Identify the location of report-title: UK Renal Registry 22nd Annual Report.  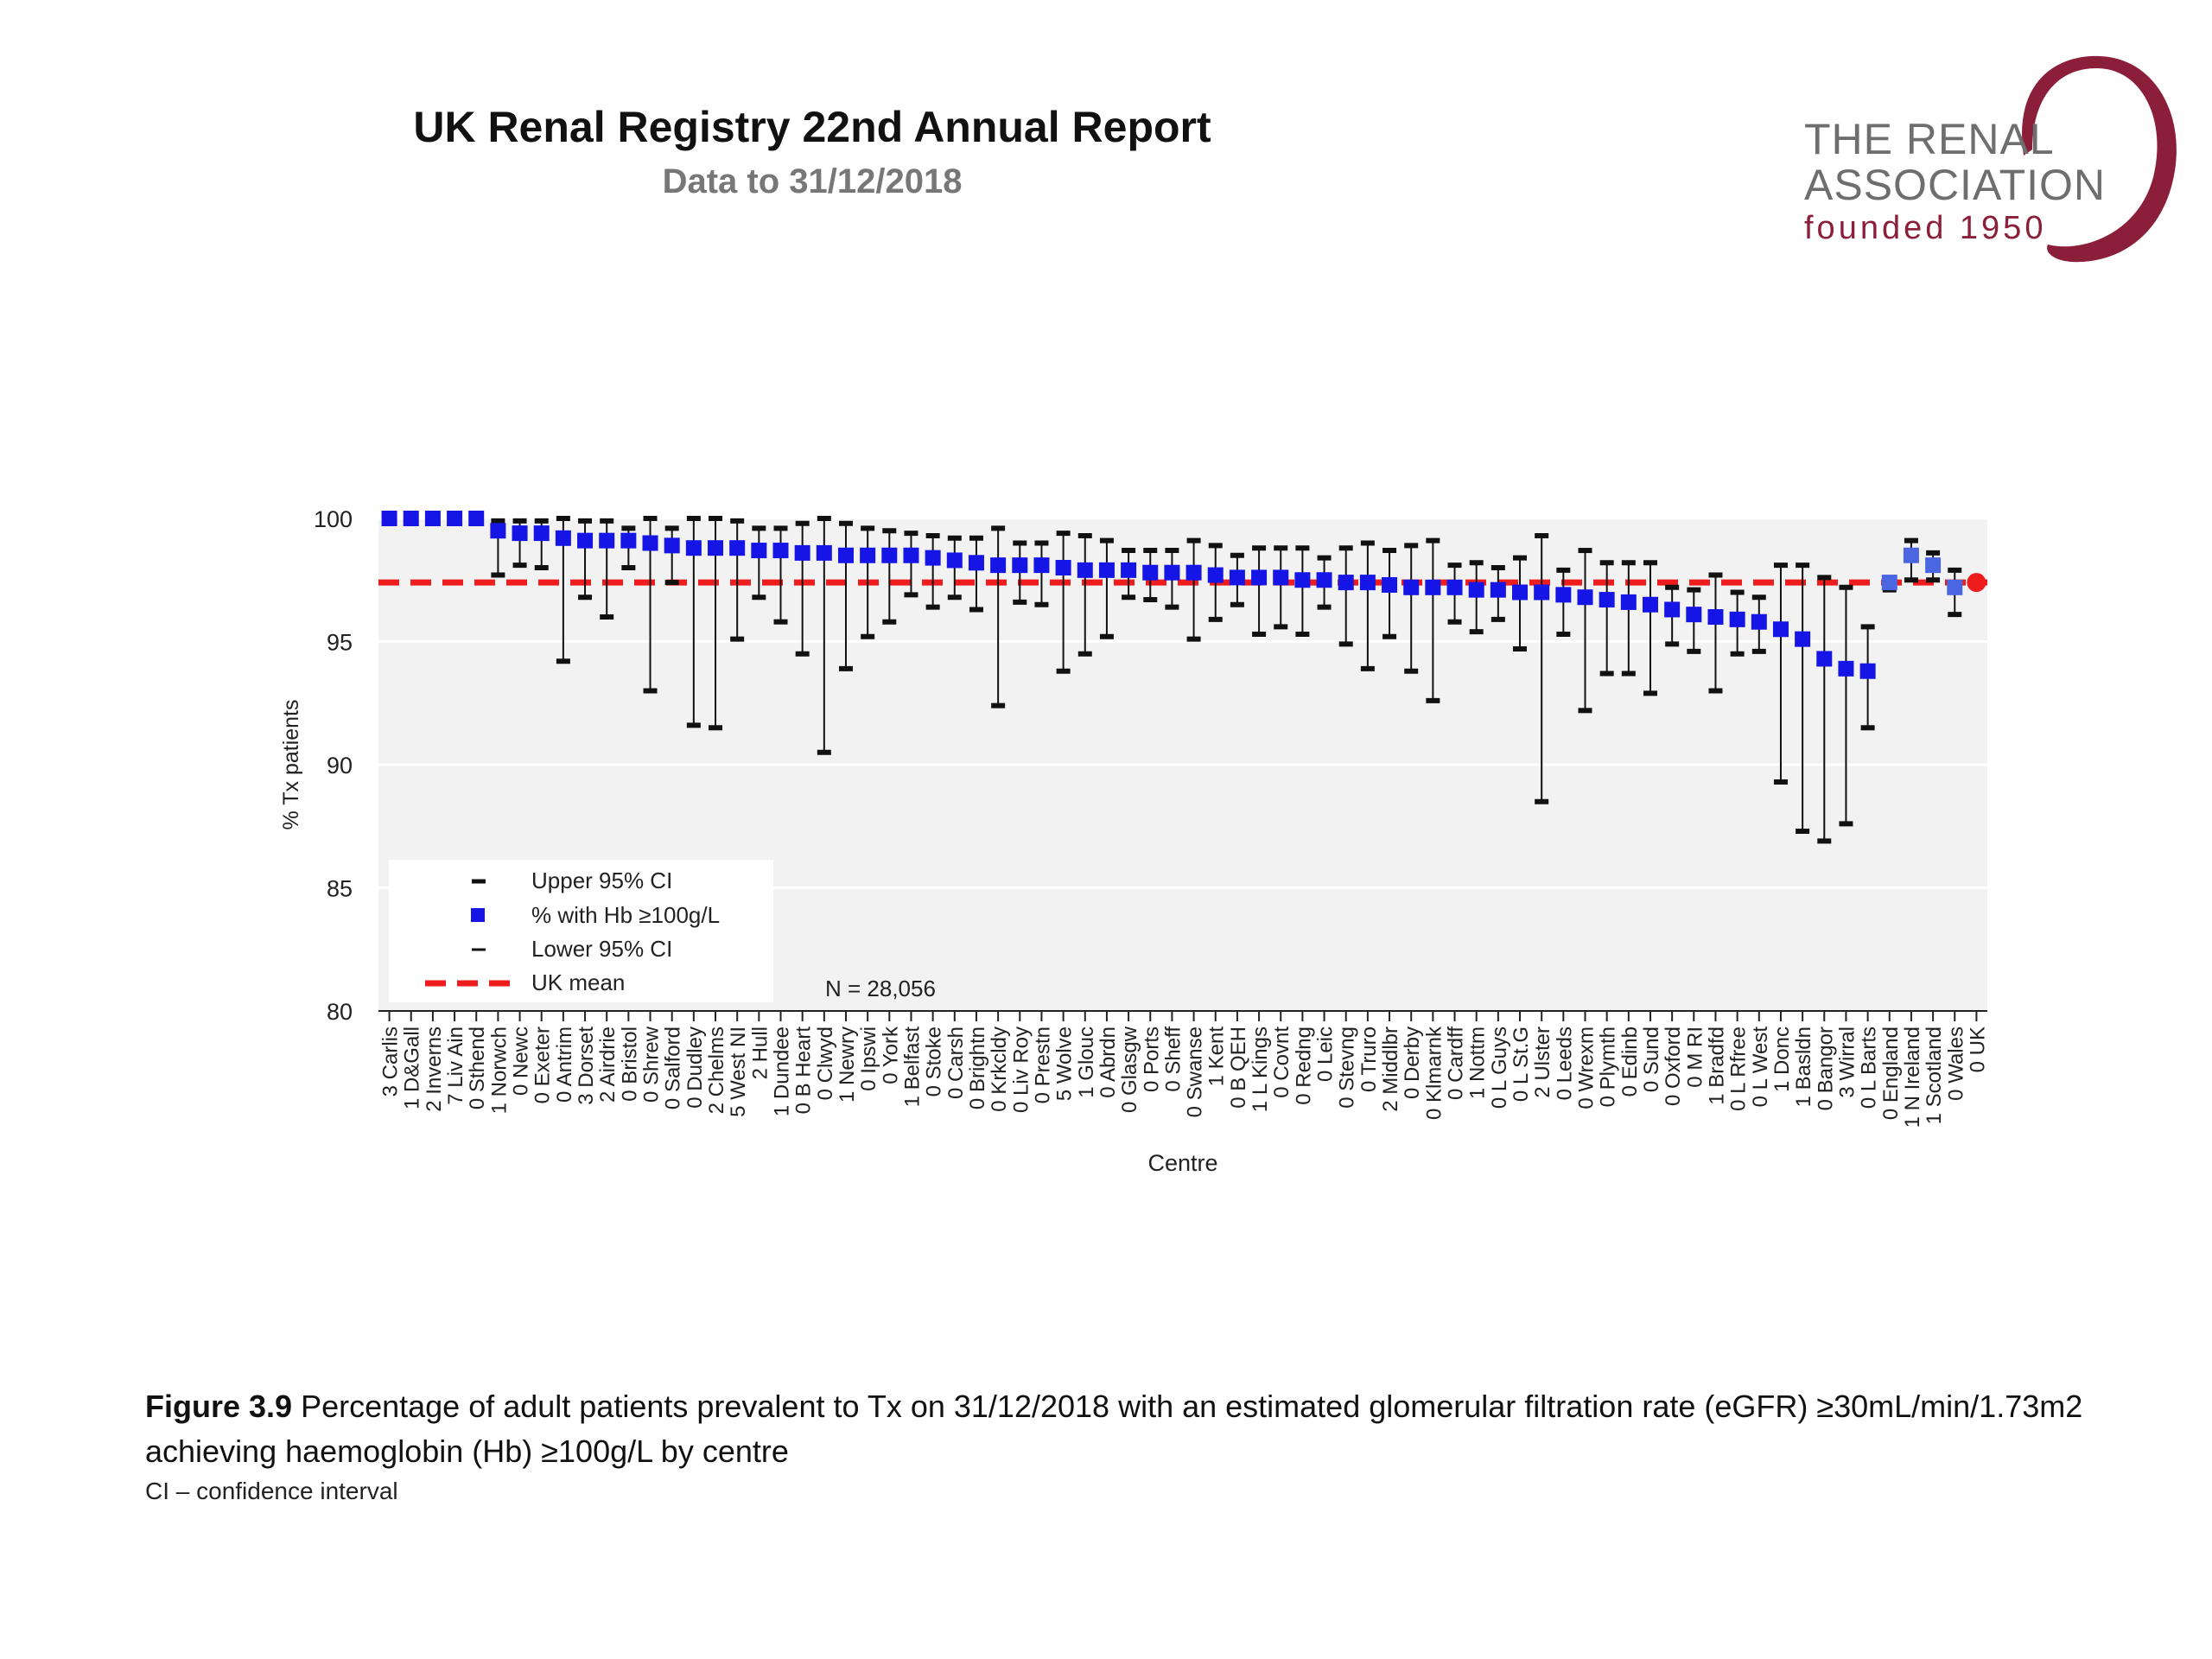
(812, 127).